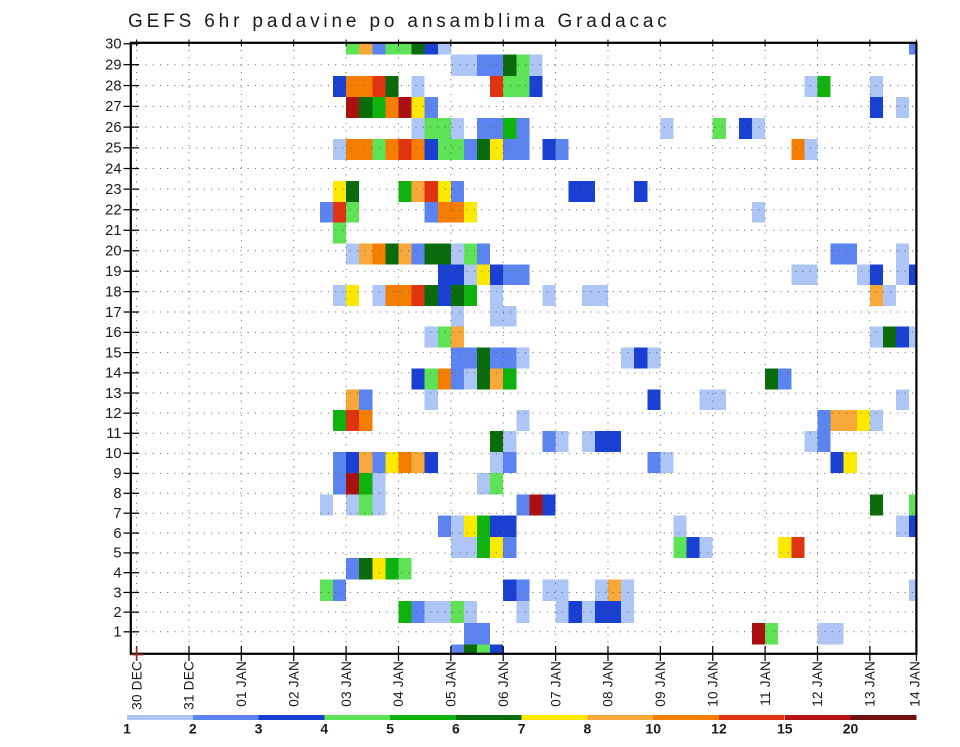 Image resolution: width=960 pixels, height=747 pixels. I want to click on svg-text: 05 JAN, so click(451, 684).